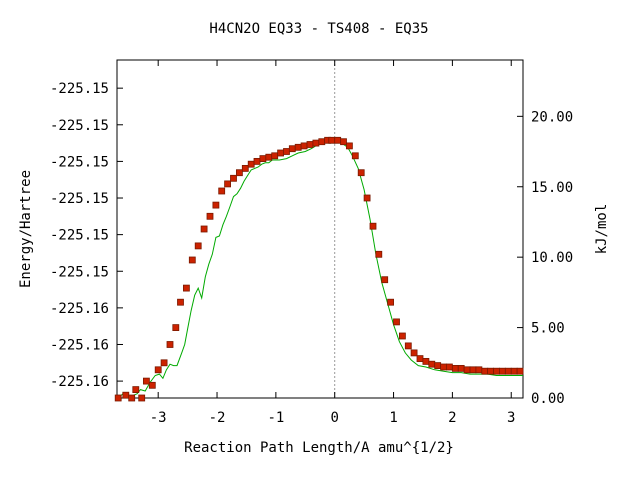 This screenshot has width=640, height=480. What do you see at coordinates (552, 188) in the screenshot?
I see `y-right-tick-label: 15.00` at bounding box center [552, 188].